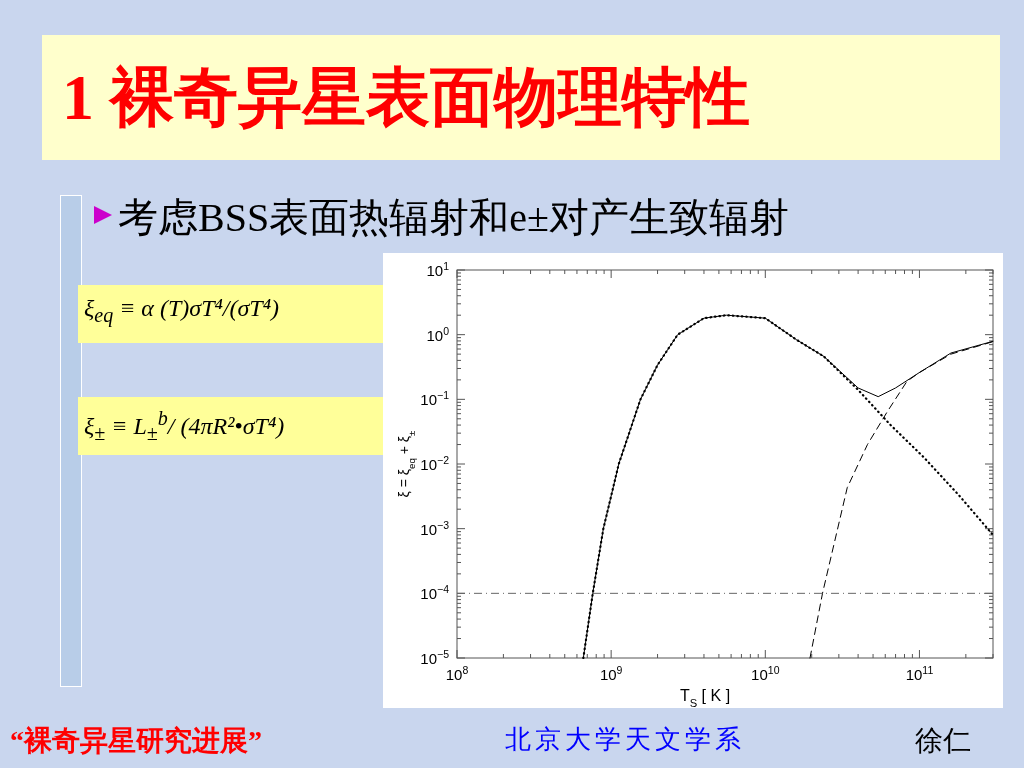  What do you see at coordinates (230, 426) in the screenshot?
I see `text: ξ$_{±}$ ≡ L$_{±}$$^{b}$/ (4πR²•σT⁴)` at bounding box center [230, 426].